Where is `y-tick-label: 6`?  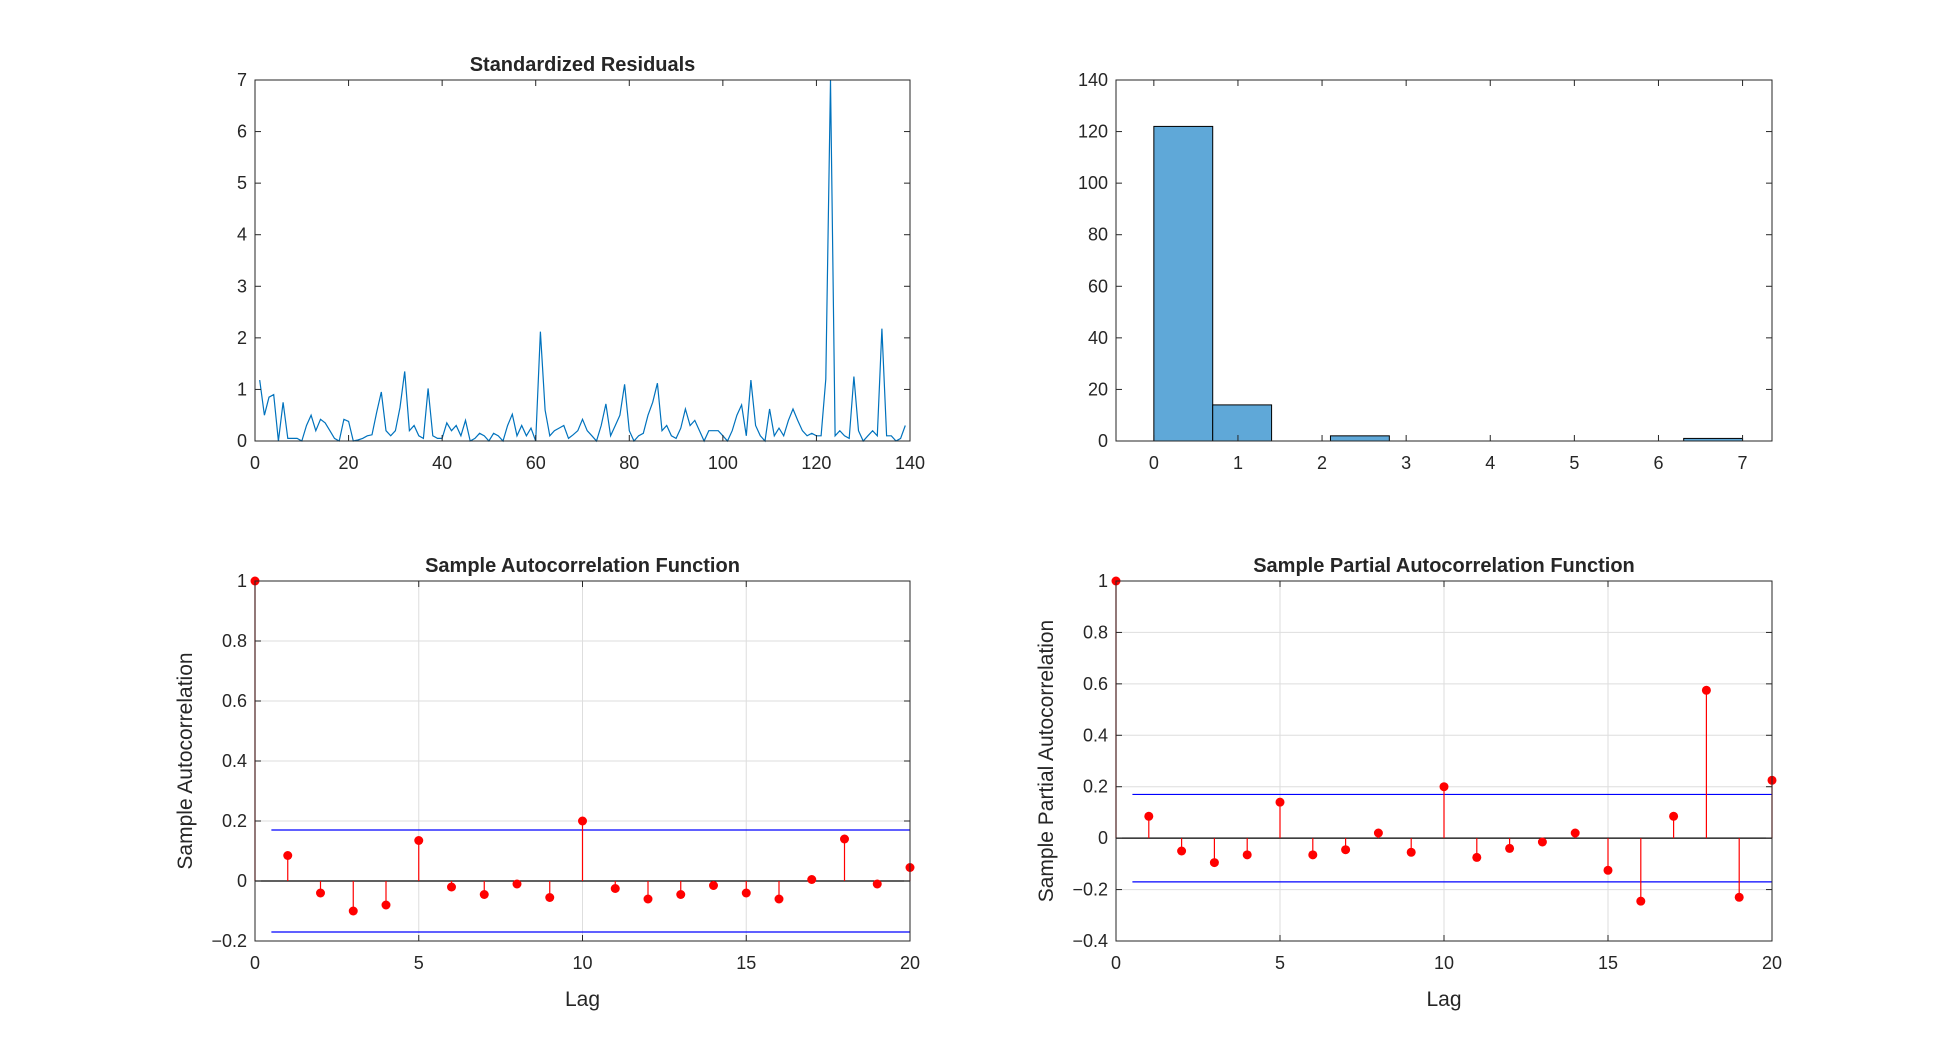 y-tick-label: 6 is located at coordinates (242, 132).